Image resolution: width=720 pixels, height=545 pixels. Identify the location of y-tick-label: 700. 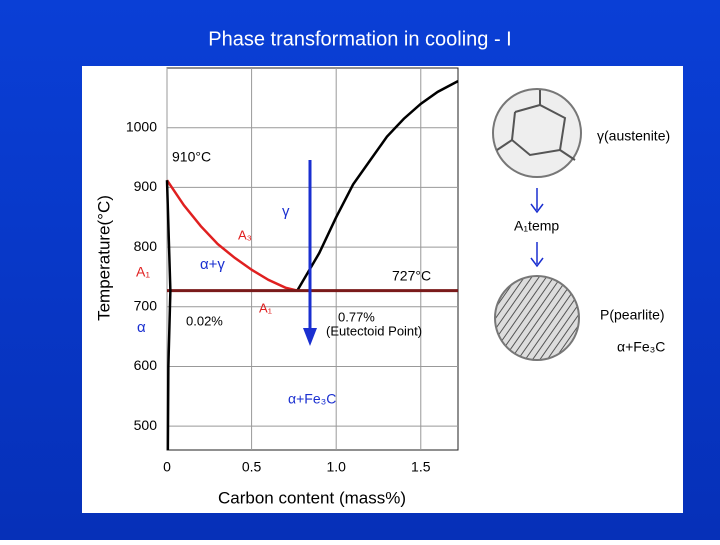
(146, 305).